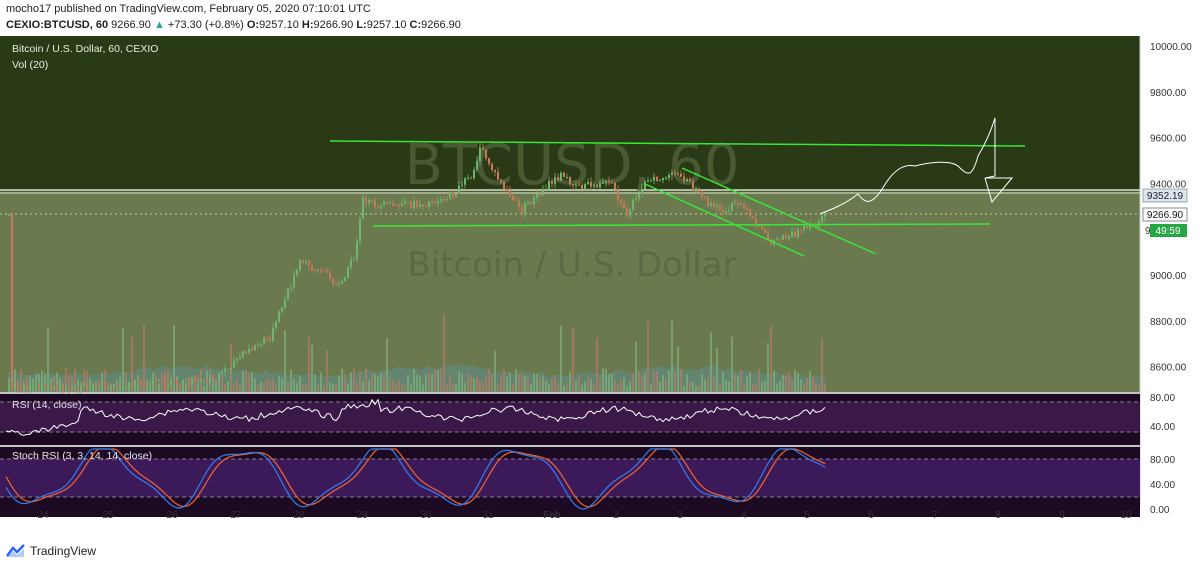 Image resolution: width=1200 pixels, height=567 pixels. Describe the element at coordinates (279, 25) in the screenshot. I see `open-value: 9257.10` at that location.